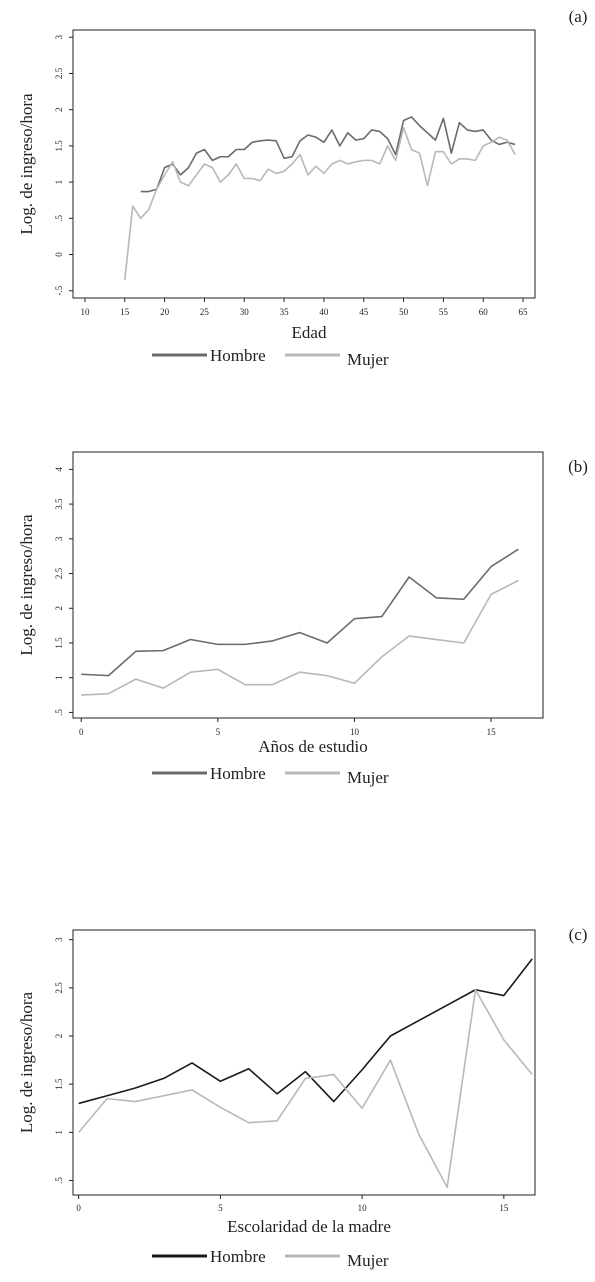 This screenshot has height=1282, width=595. What do you see at coordinates (59, 290) in the screenshot?
I see `y-tick-label: -.5` at bounding box center [59, 290].